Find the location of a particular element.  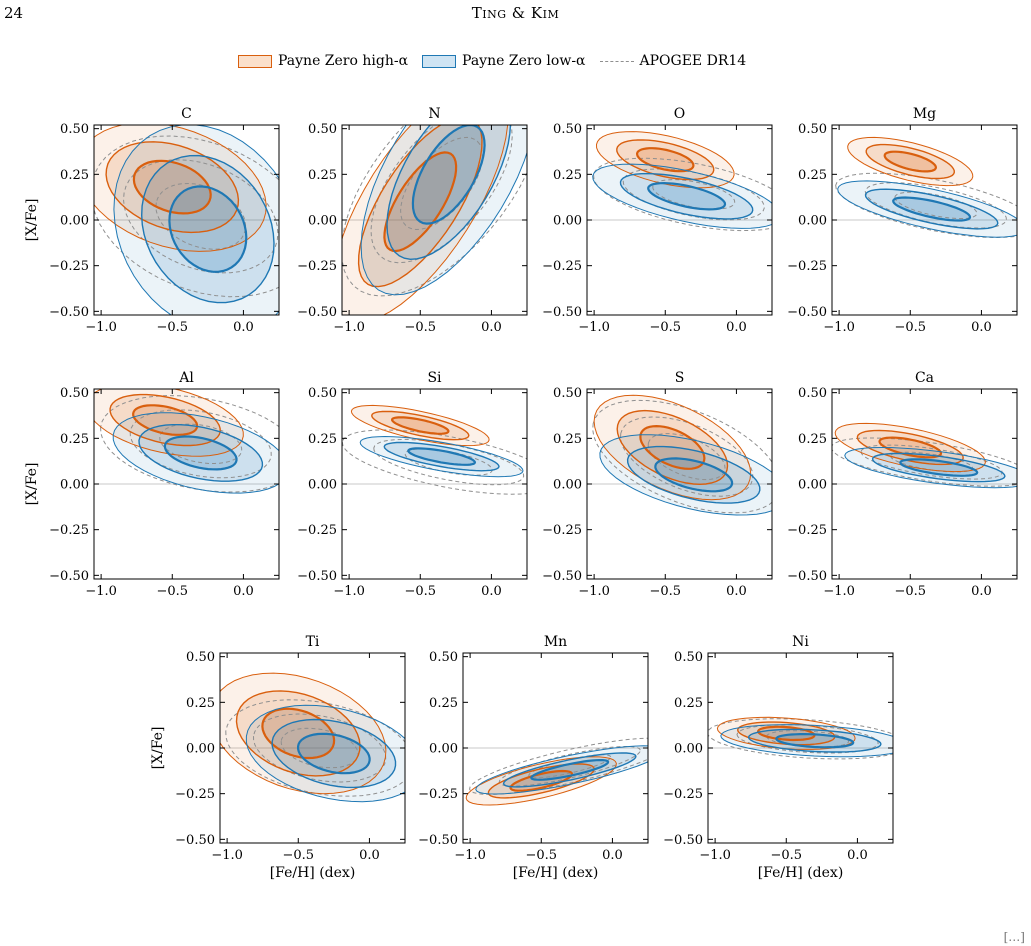

panel-ti-ylabel: [X/Fe] is located at coordinates (158, 748).